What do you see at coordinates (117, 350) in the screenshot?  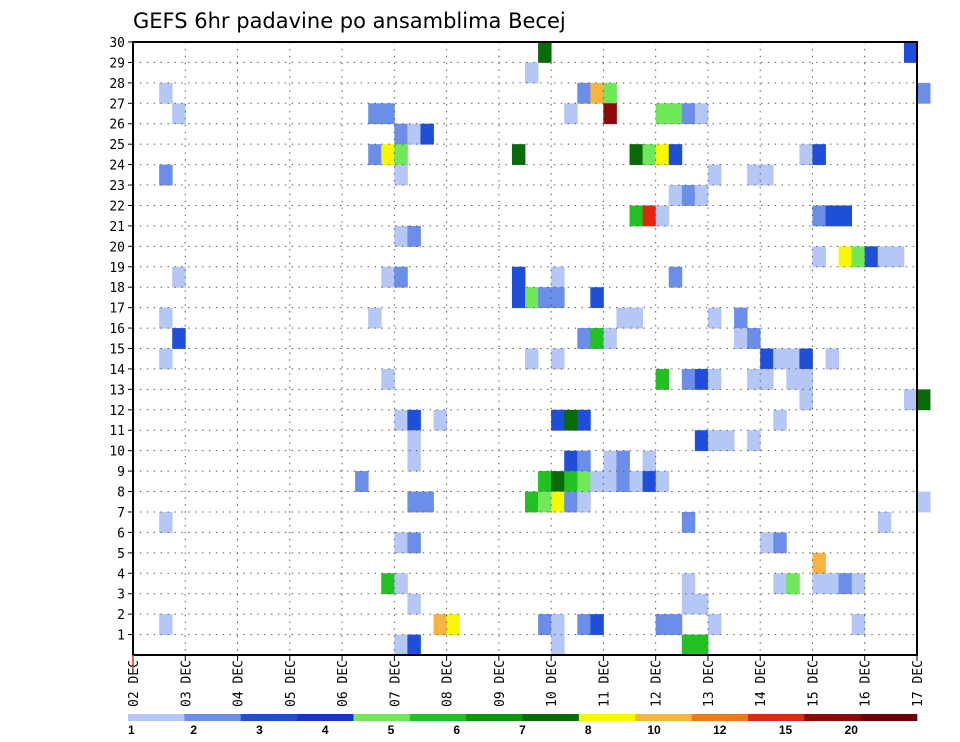 I see `y-tick-label: 15` at bounding box center [117, 350].